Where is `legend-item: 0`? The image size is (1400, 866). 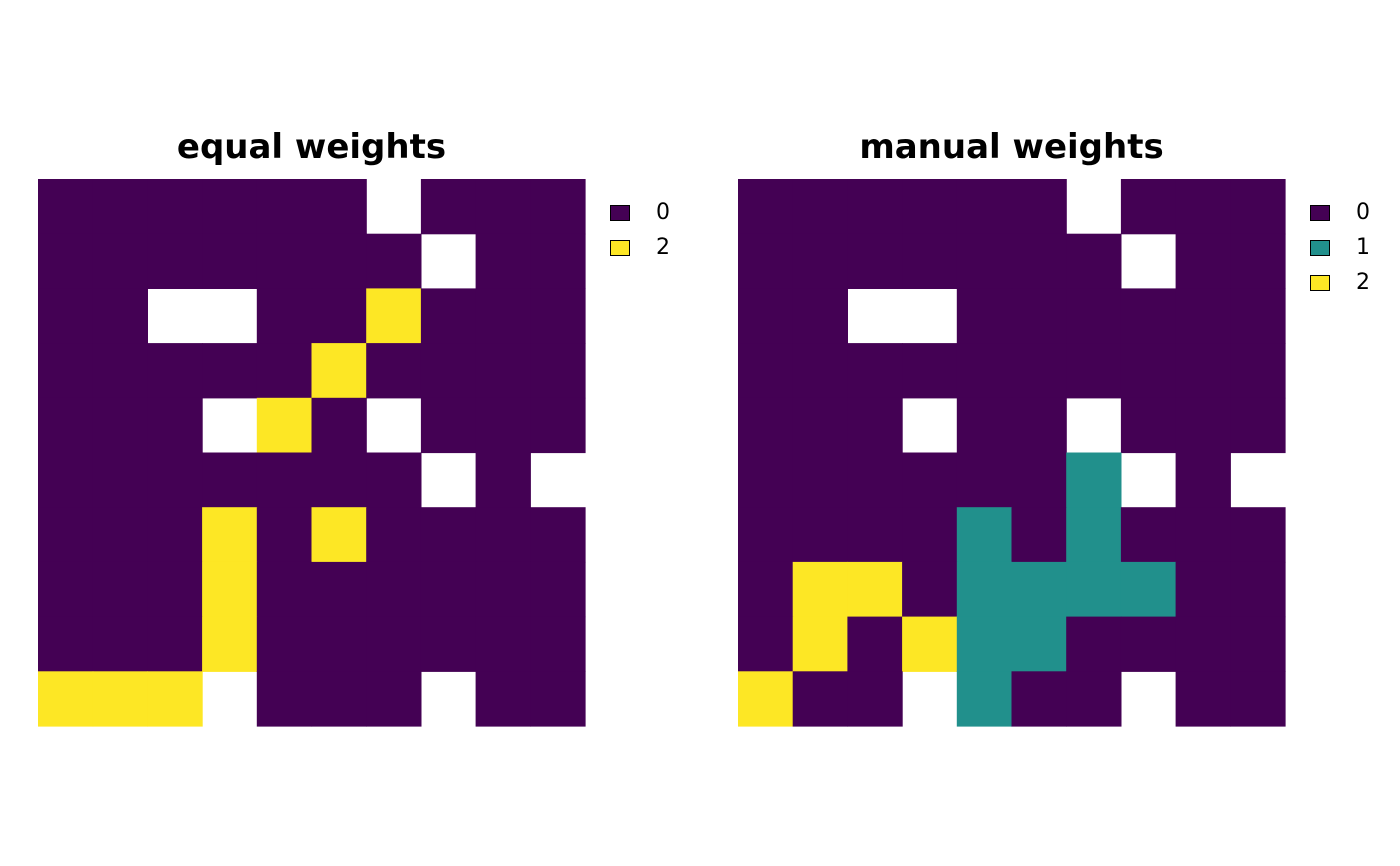
legend-item: 0 is located at coordinates (1348, 217).